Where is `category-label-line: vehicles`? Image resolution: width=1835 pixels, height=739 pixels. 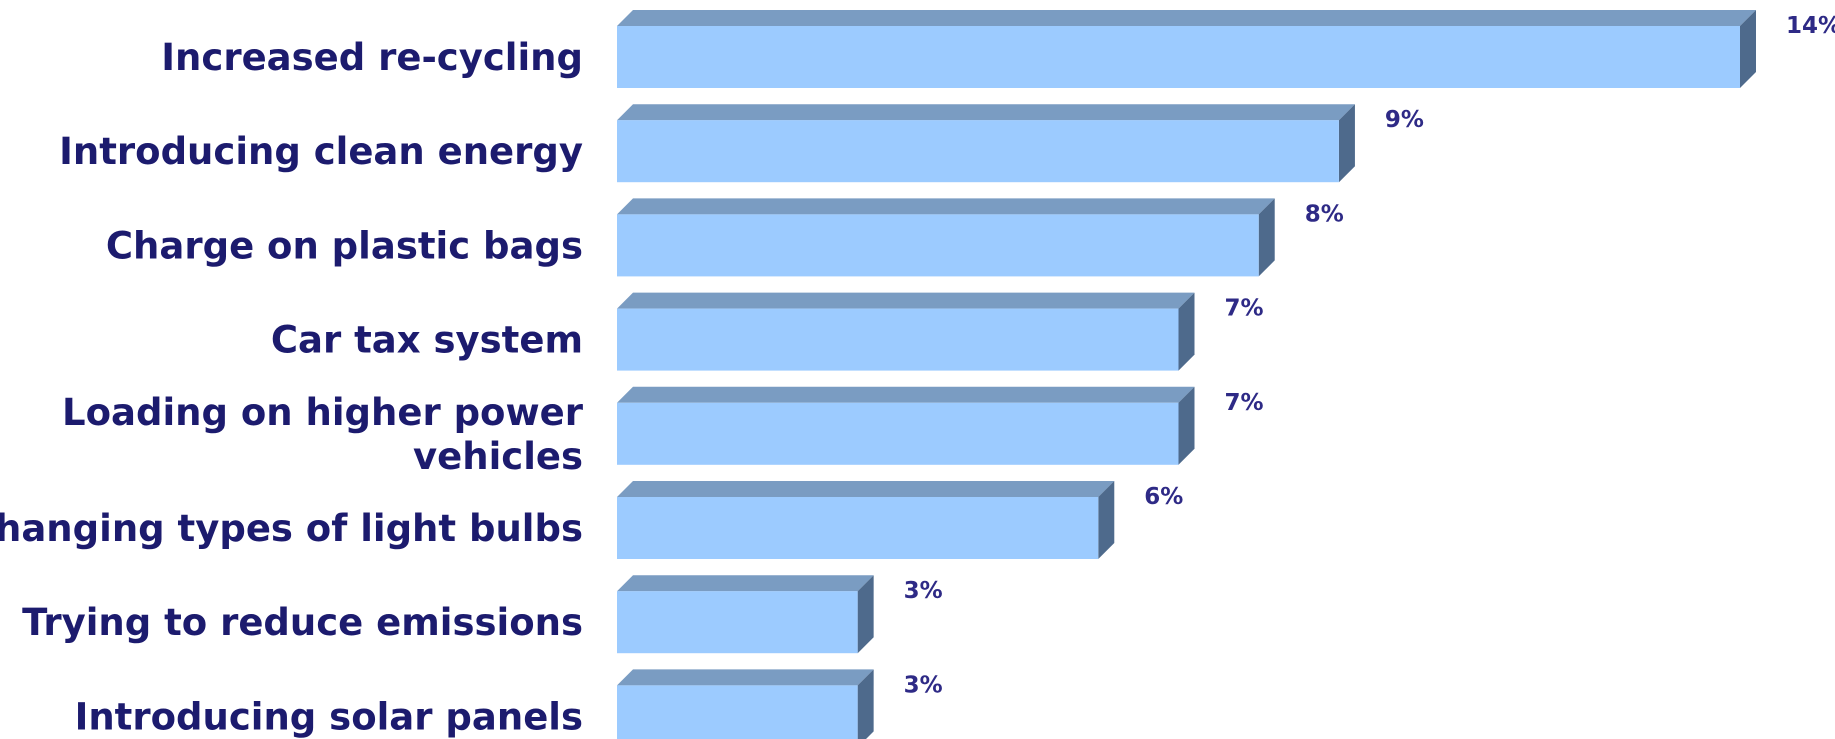 category-label-line: vehicles is located at coordinates (498, 456).